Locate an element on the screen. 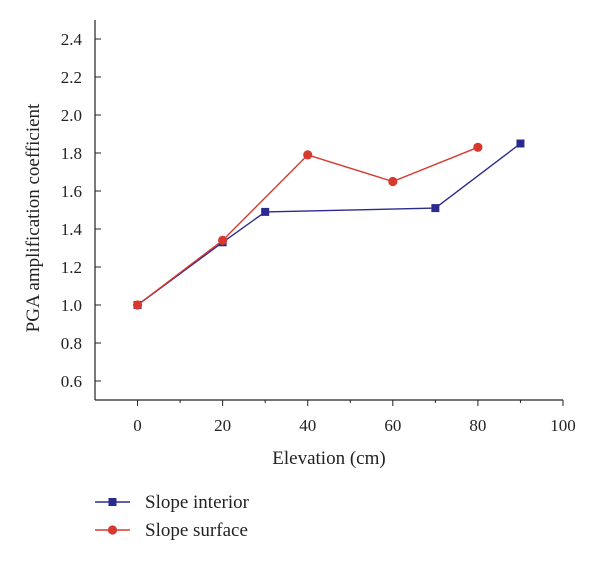 The image size is (600, 564). y-tick-label: 0.8 is located at coordinates (71, 343).